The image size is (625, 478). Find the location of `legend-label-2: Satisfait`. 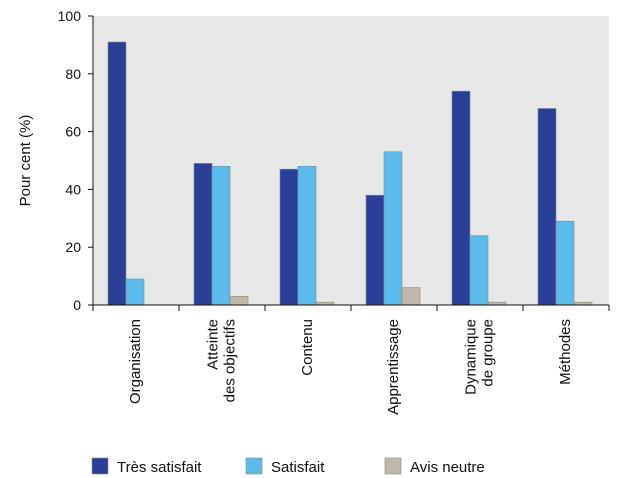

legend-label-2: Satisfait is located at coordinates (298, 467).